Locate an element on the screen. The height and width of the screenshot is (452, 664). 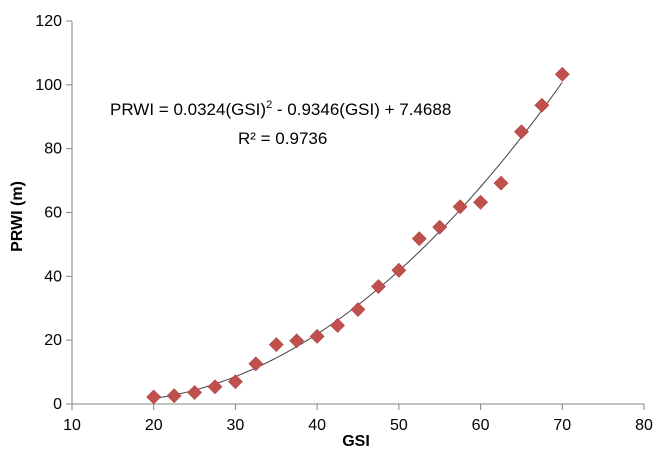
y-tick-label: 0 is located at coordinates (57, 404).